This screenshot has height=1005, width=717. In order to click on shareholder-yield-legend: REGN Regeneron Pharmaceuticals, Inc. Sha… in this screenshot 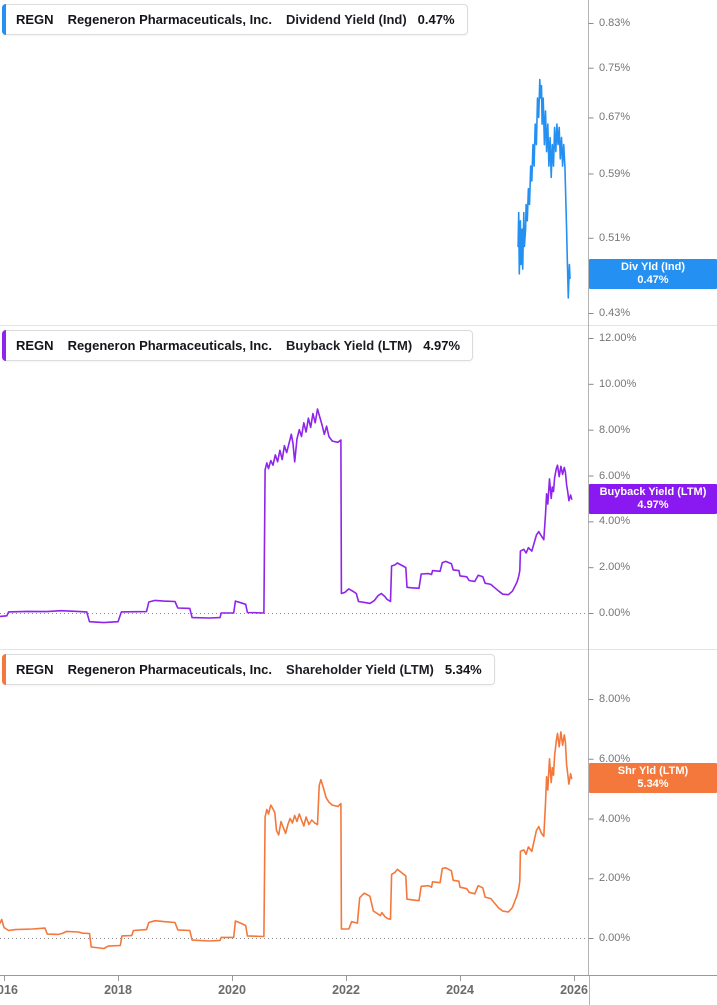, I will do `click(248, 669)`.